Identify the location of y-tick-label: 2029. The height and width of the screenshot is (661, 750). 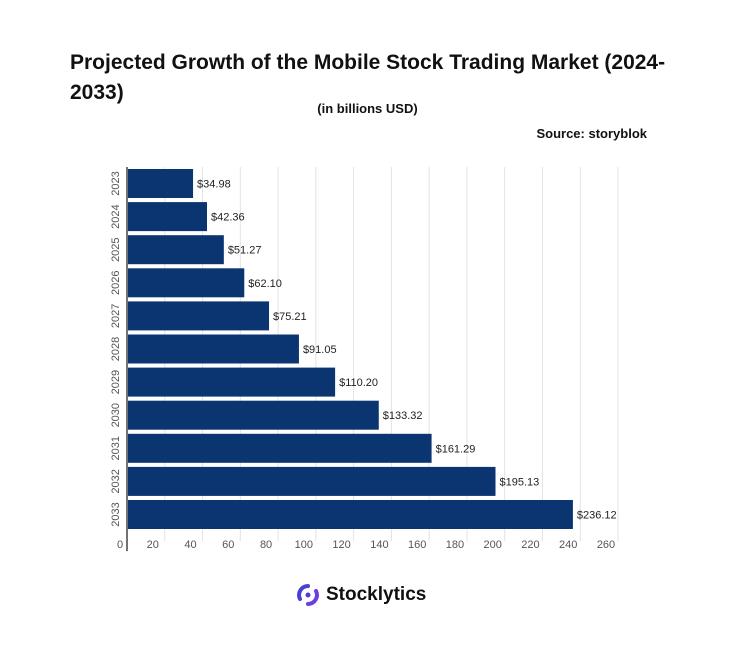
(116, 382).